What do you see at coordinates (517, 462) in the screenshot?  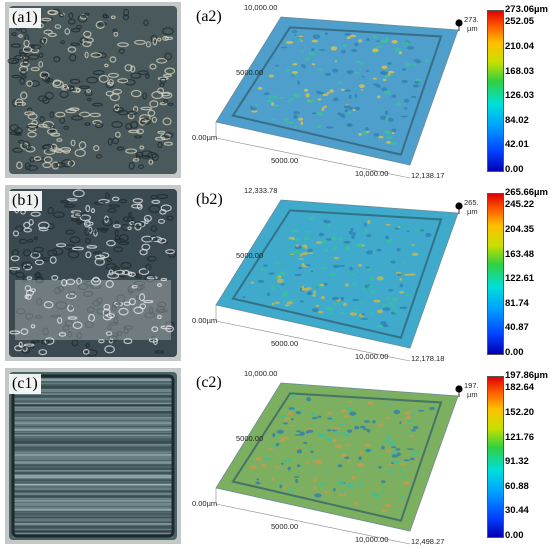 I see `color-scale-label: 91.32` at bounding box center [517, 462].